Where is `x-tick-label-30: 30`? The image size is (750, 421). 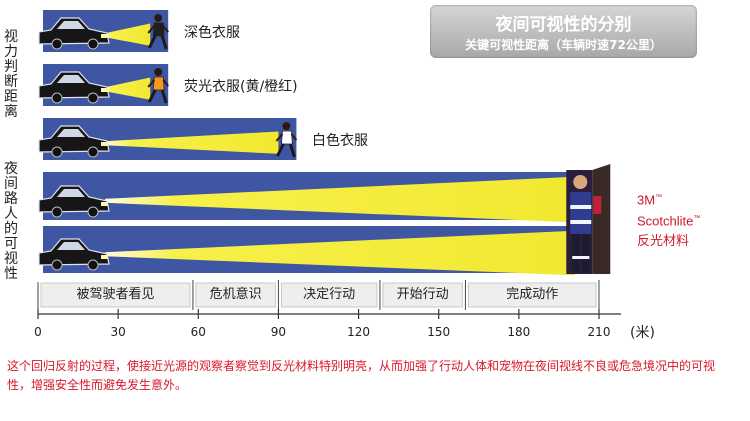 x-tick-label-30: 30 is located at coordinates (118, 332).